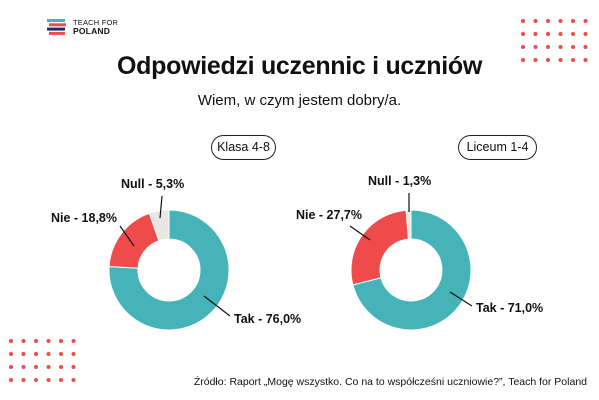 This screenshot has height=400, width=599. I want to click on page-title: Odpowiedzi uczennic i uczniów, so click(299, 66).